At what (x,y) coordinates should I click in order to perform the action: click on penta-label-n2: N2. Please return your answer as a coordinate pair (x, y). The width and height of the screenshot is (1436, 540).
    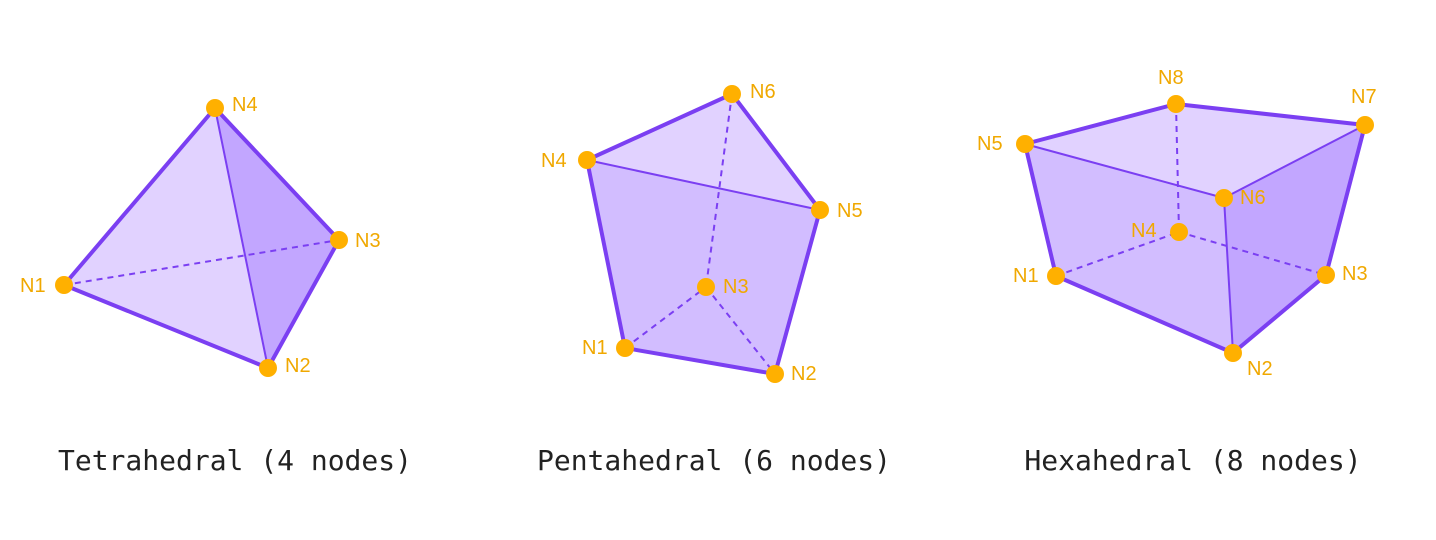
    Looking at the image, I should click on (804, 374).